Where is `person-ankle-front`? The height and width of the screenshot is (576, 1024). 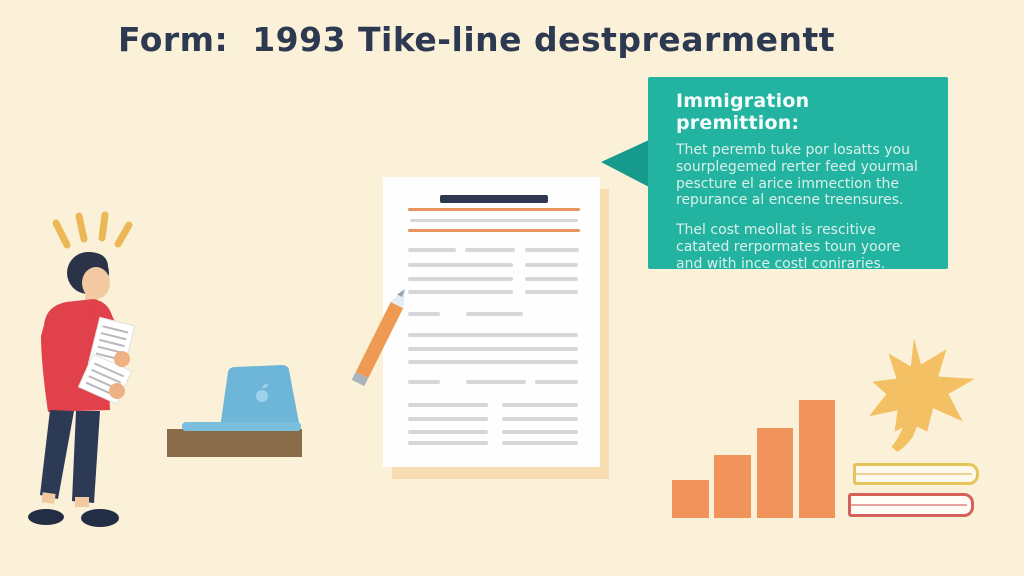 person-ankle-front is located at coordinates (82, 502).